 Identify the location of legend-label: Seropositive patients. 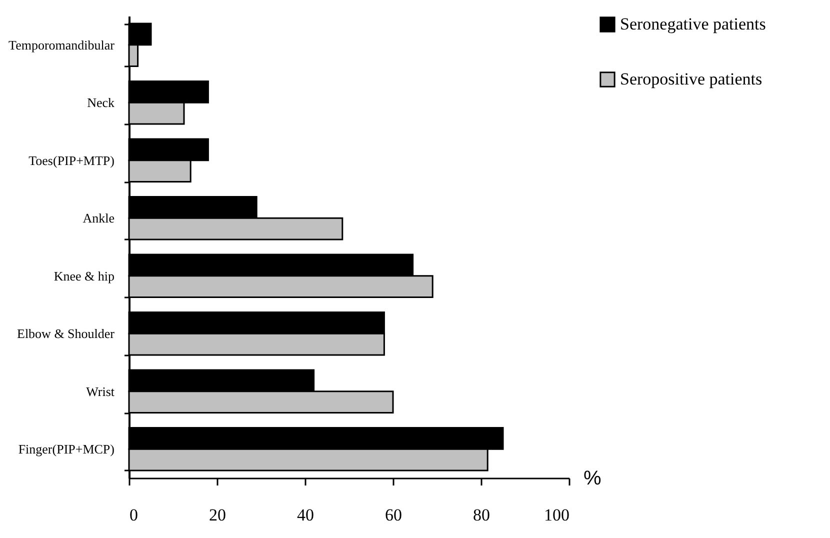
(691, 79).